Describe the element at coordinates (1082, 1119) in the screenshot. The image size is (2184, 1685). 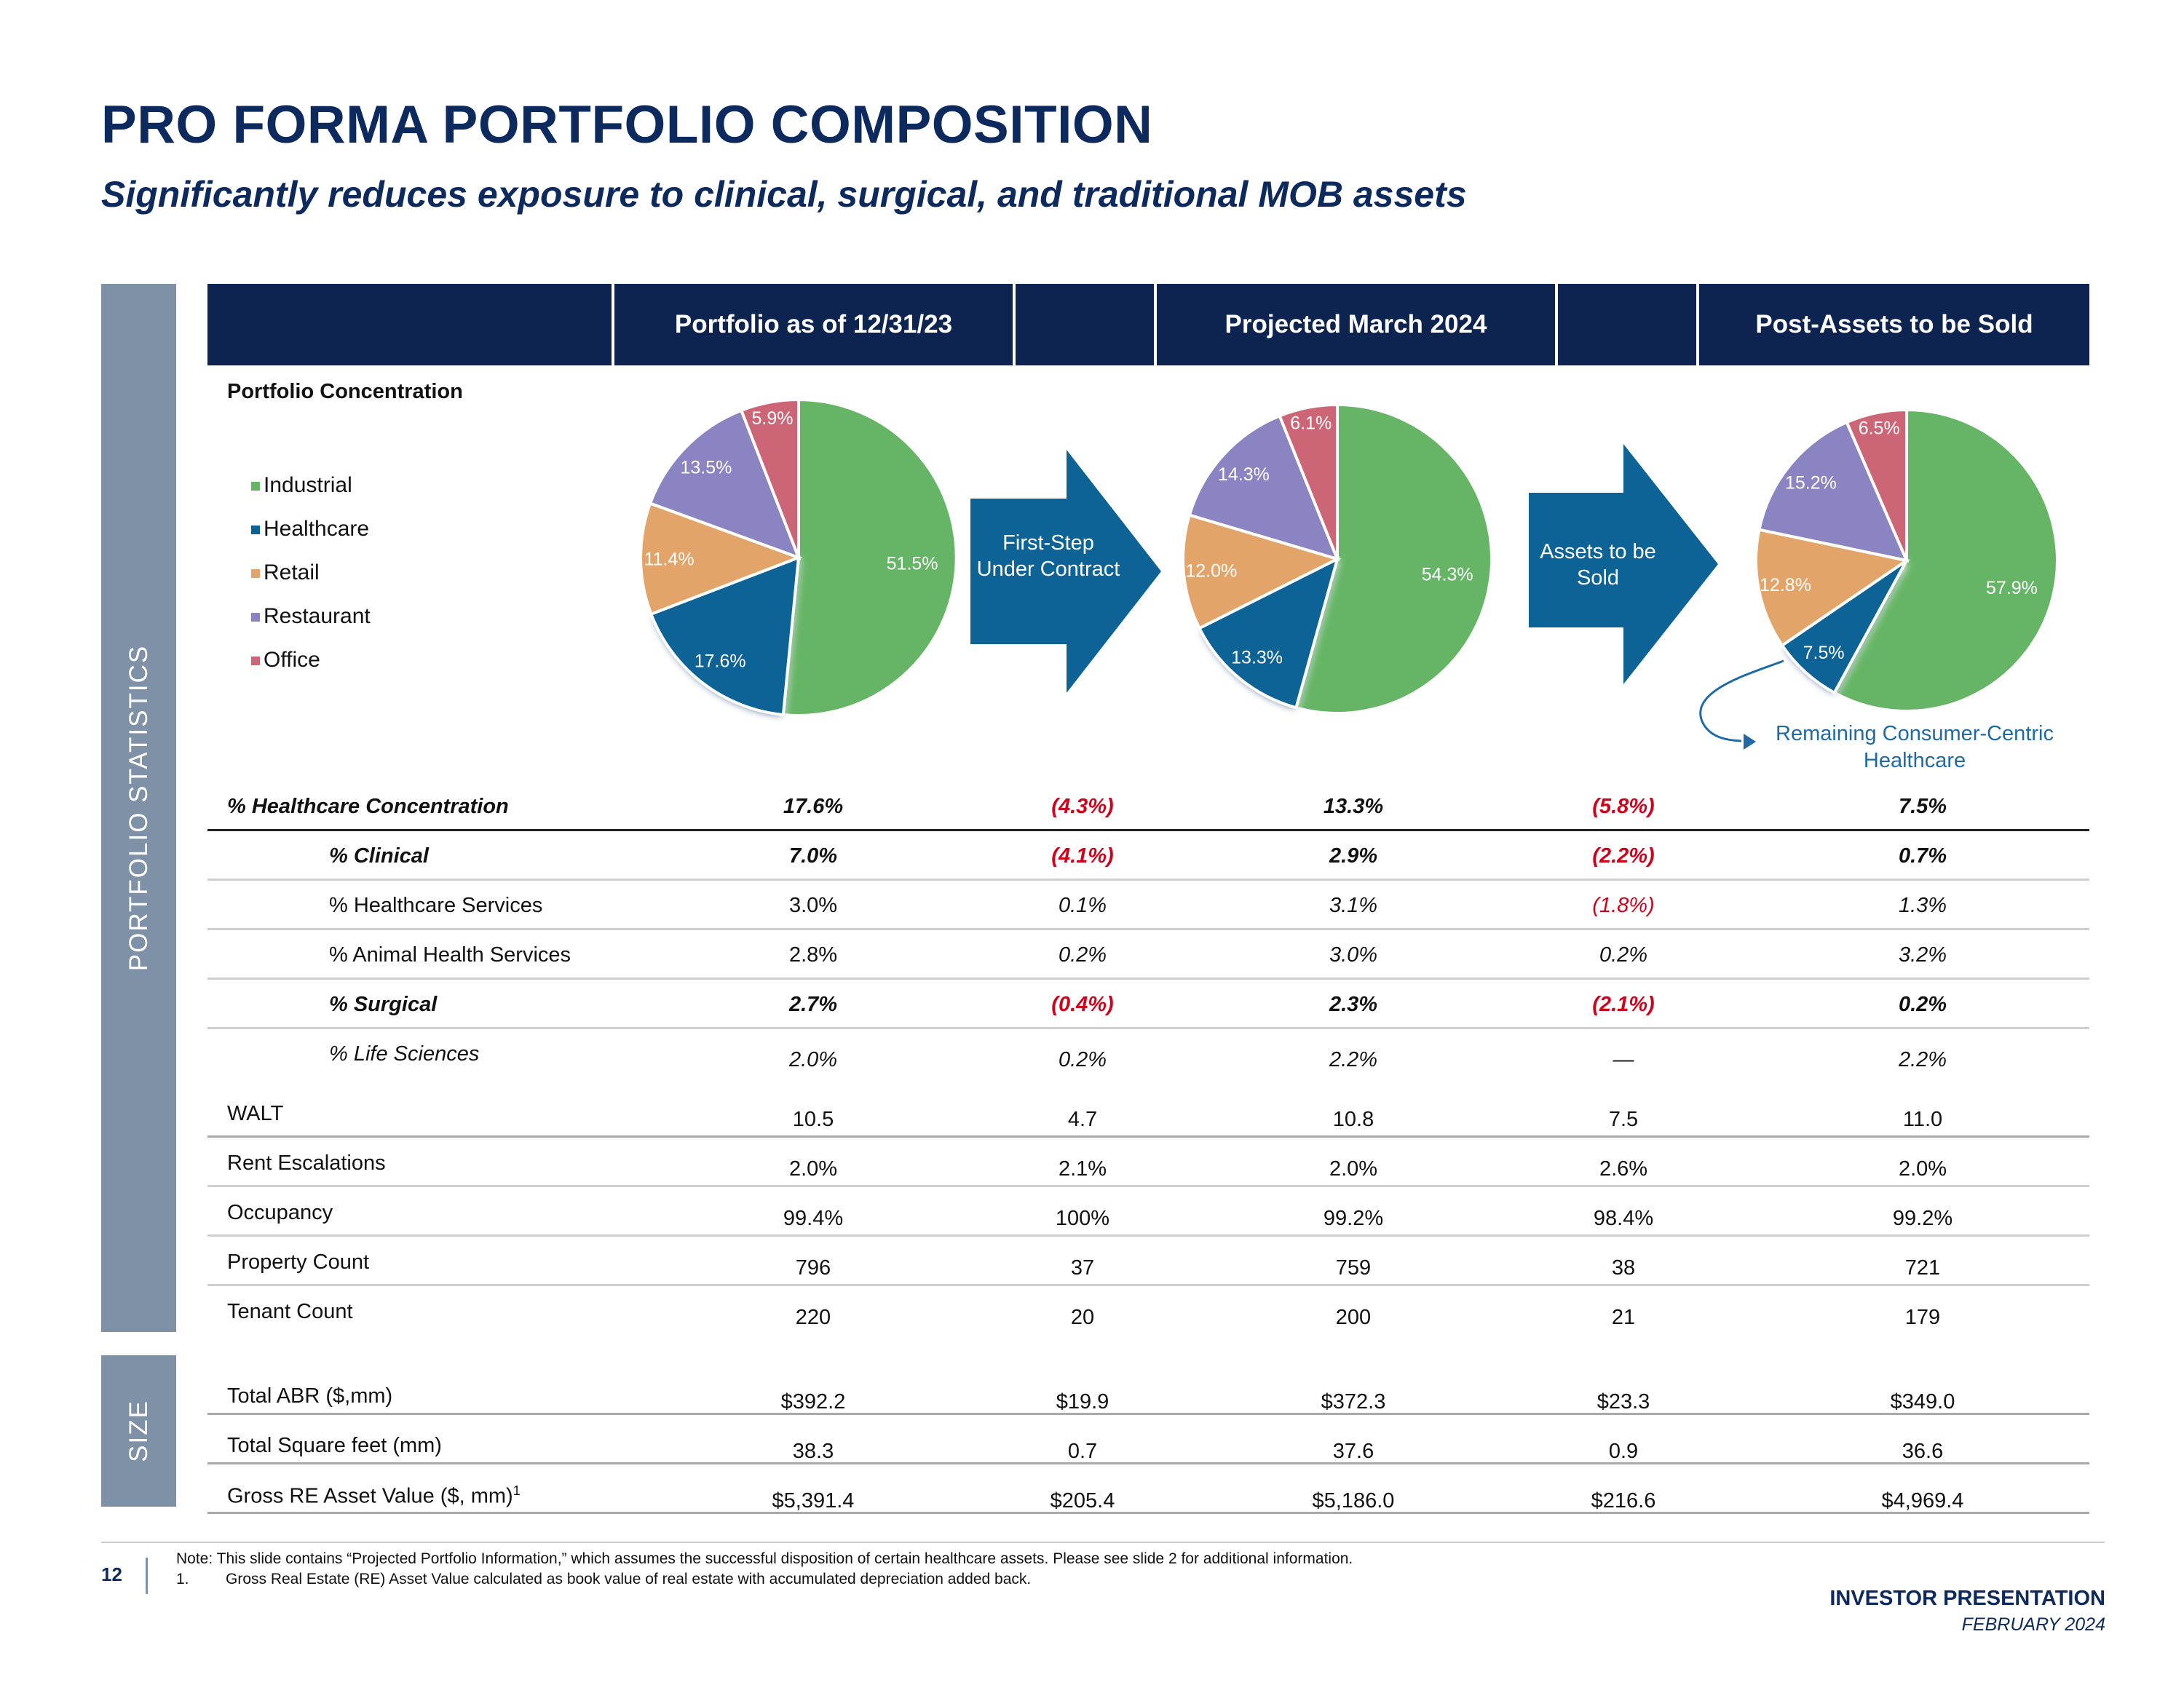
I see `table-cell: 4.7` at that location.